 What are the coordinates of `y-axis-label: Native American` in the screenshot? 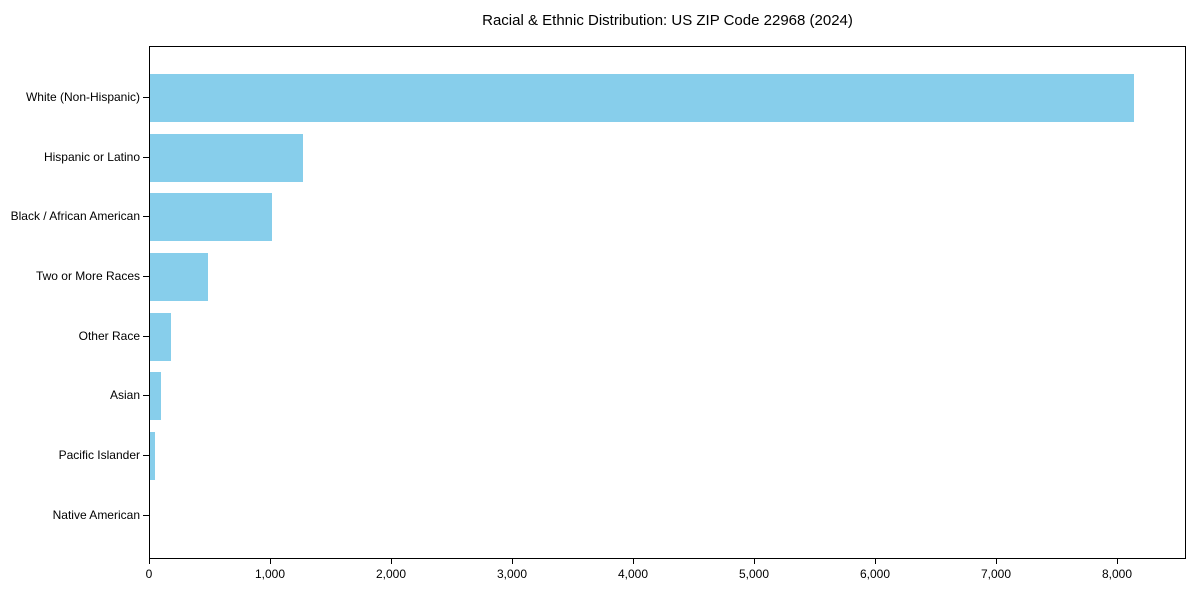 It's located at (96, 514).